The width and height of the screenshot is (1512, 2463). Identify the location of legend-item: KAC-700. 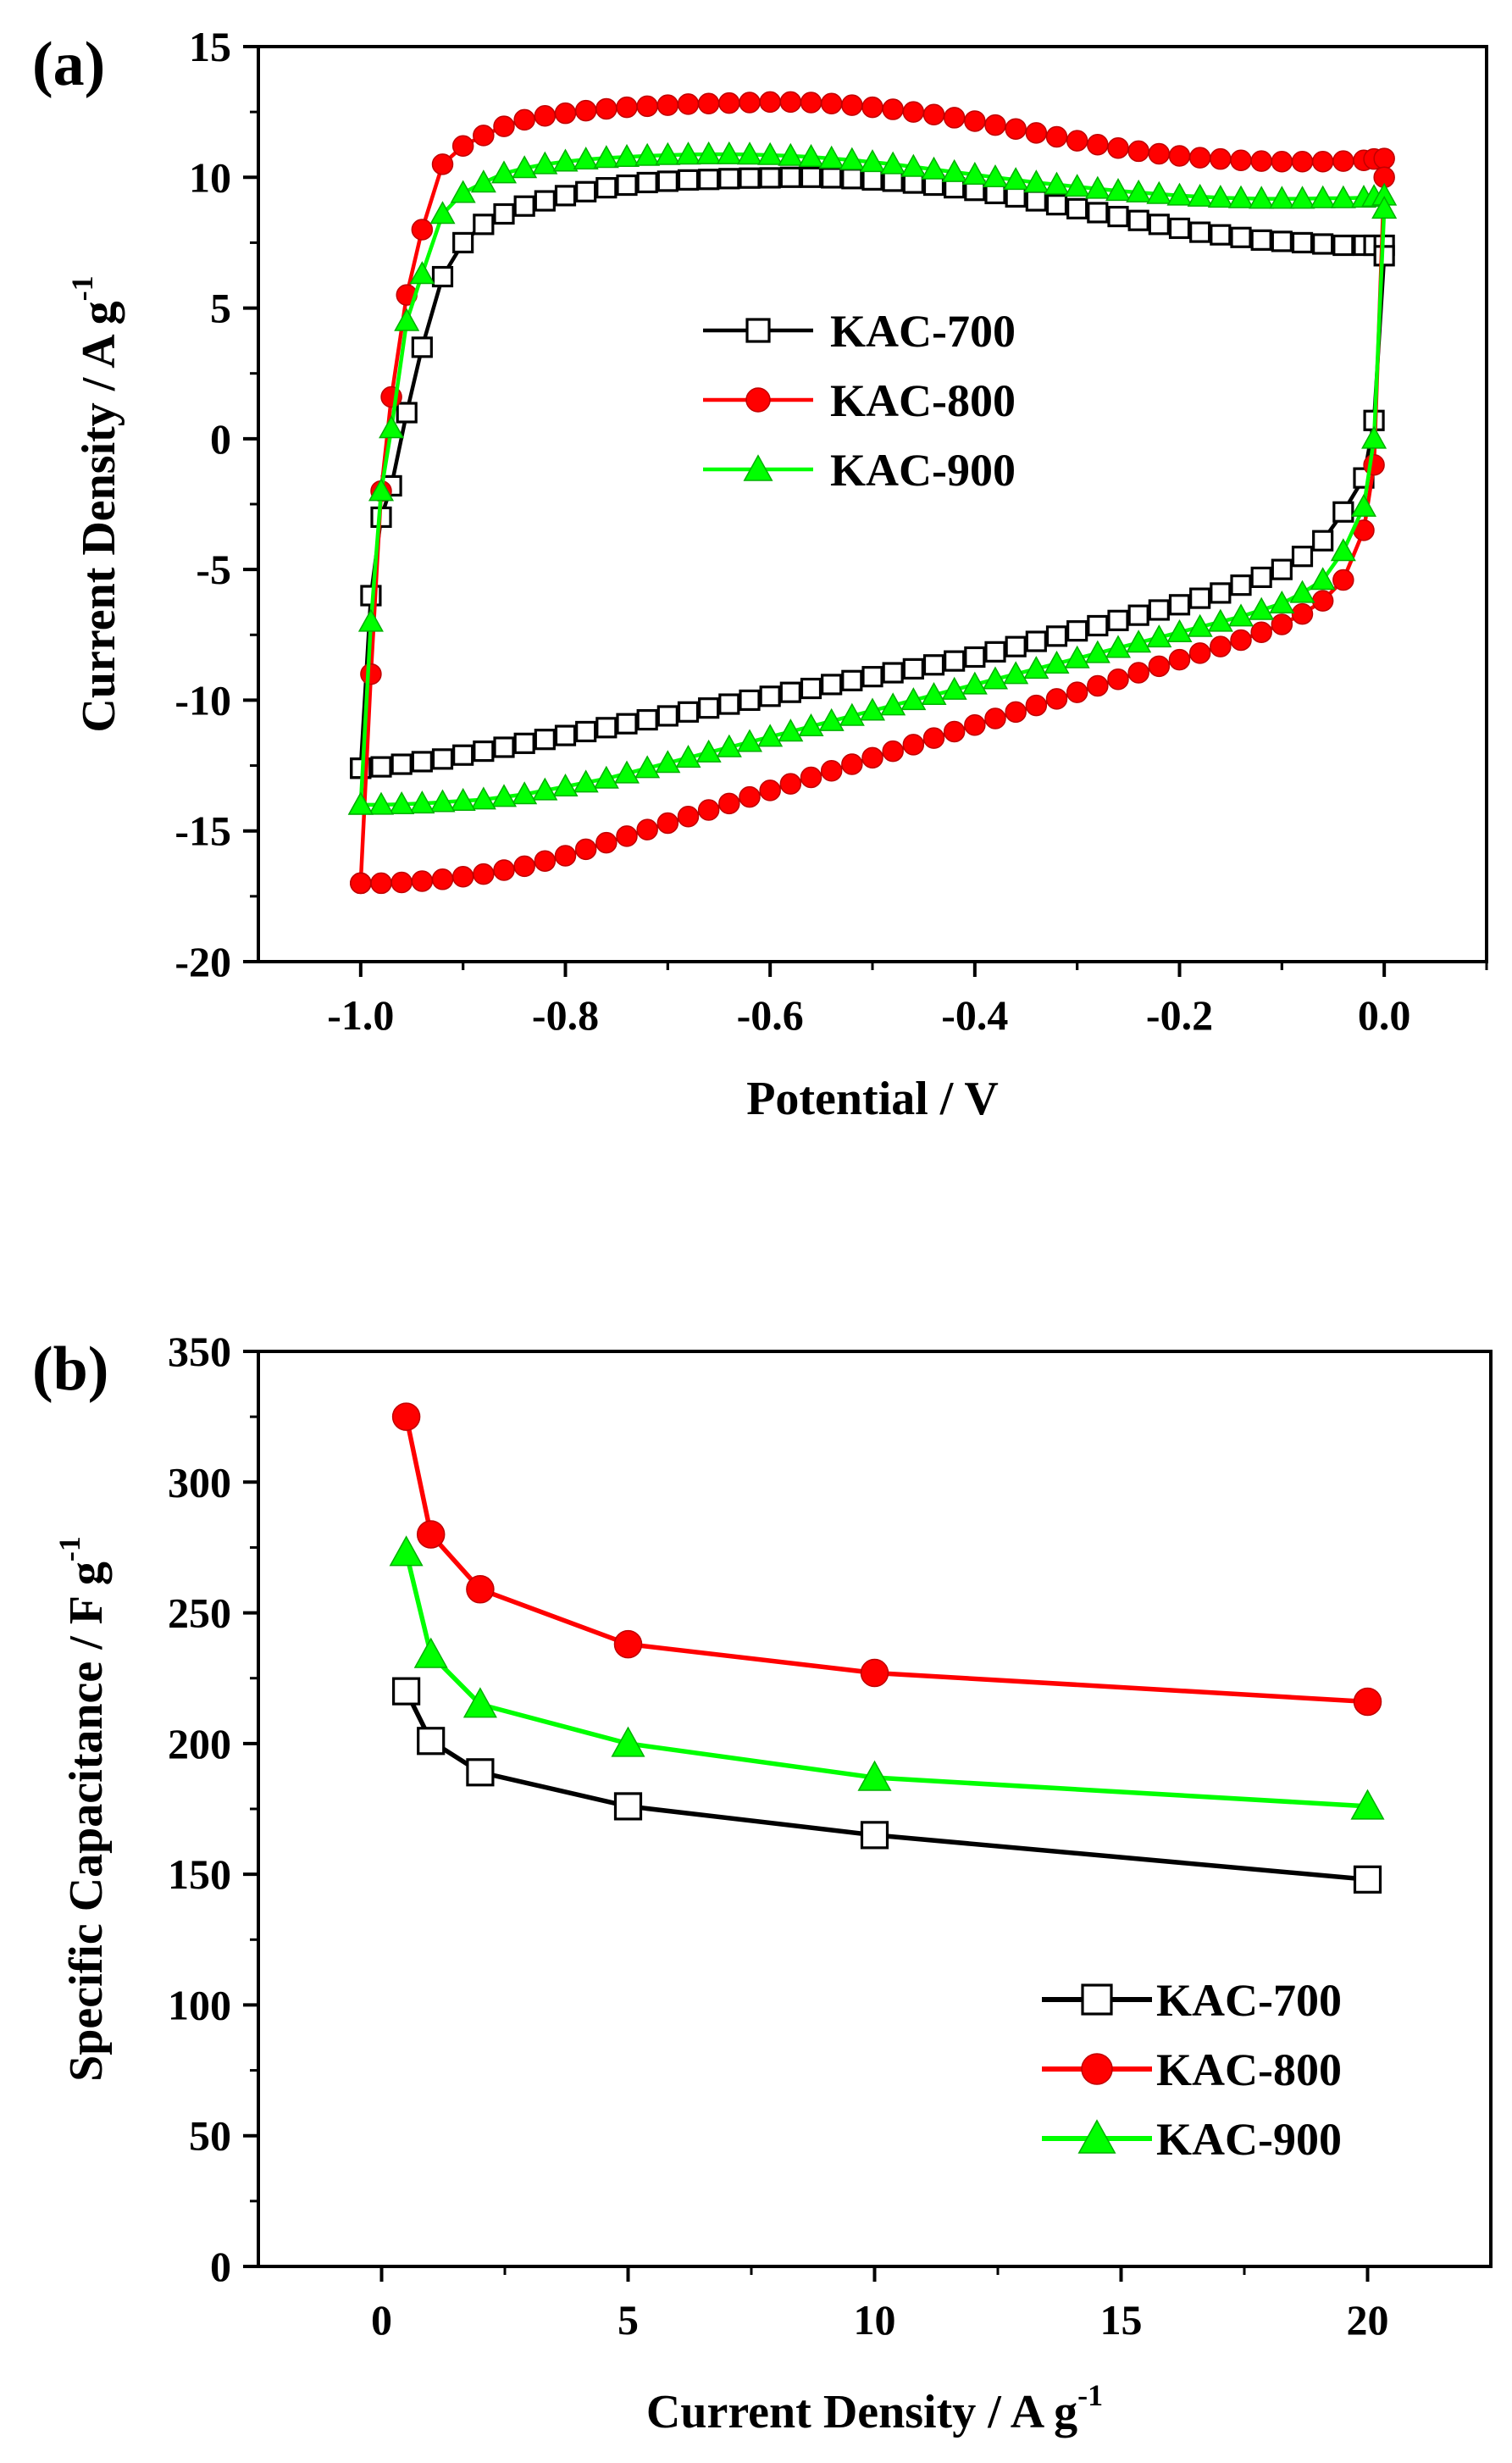
(859, 331).